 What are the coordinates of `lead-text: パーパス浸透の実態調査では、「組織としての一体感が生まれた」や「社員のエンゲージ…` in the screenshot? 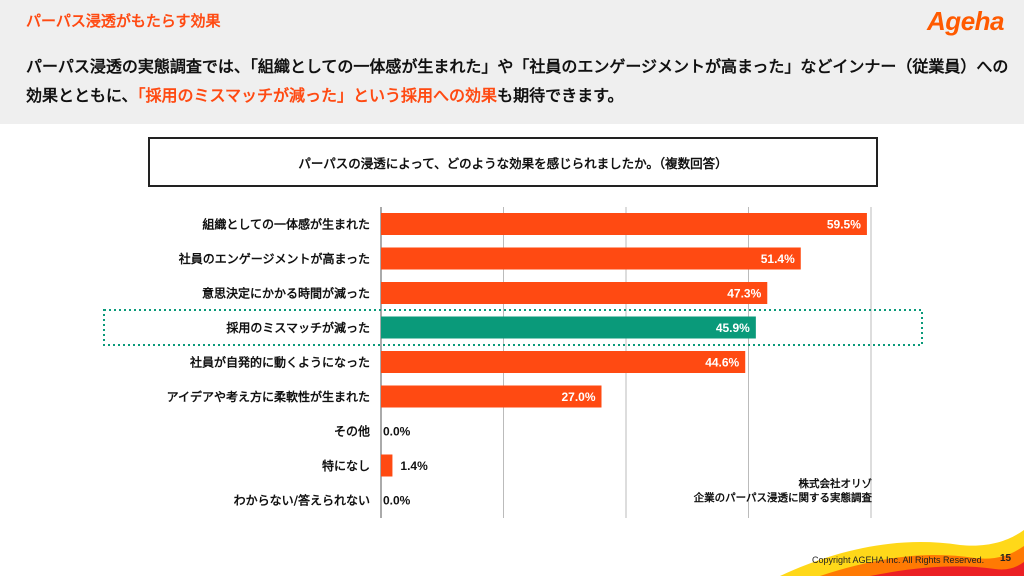 It's located at (518, 81).